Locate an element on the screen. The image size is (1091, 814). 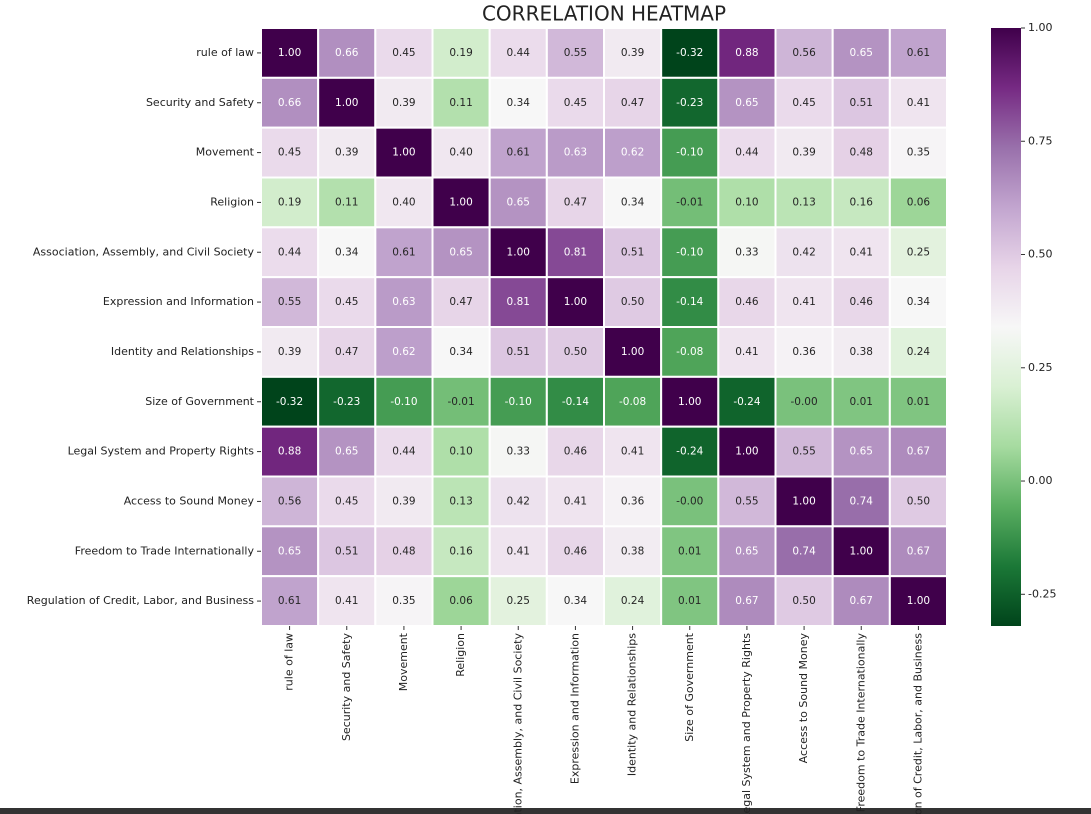
x-tick-label: Identity and Relationships is located at coordinates (632, 704).